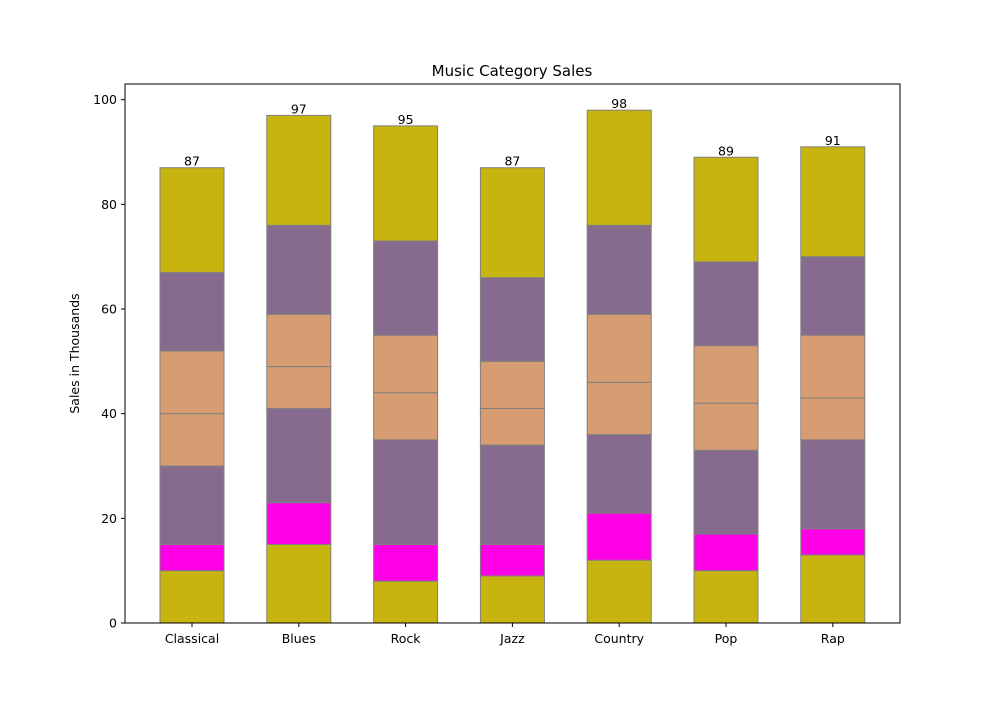 This screenshot has height=705, width=1000. I want to click on x-tick-label-pop: Pop, so click(726, 638).